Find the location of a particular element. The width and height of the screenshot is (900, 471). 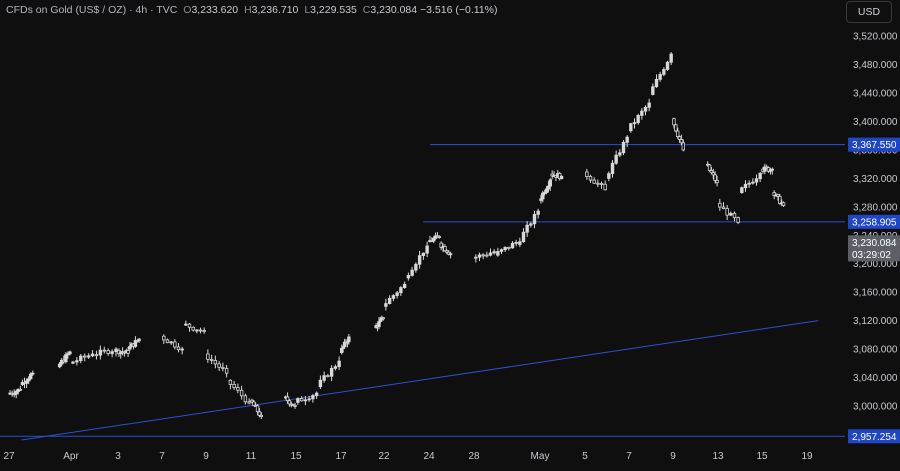

x-tick-label: 28 is located at coordinates (474, 456).